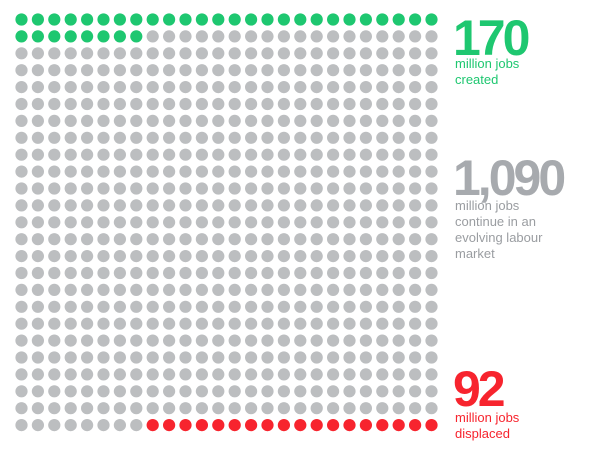 The width and height of the screenshot is (606, 472). What do you see at coordinates (499, 237) in the screenshot?
I see `continue-caption-line: evolving labour` at bounding box center [499, 237].